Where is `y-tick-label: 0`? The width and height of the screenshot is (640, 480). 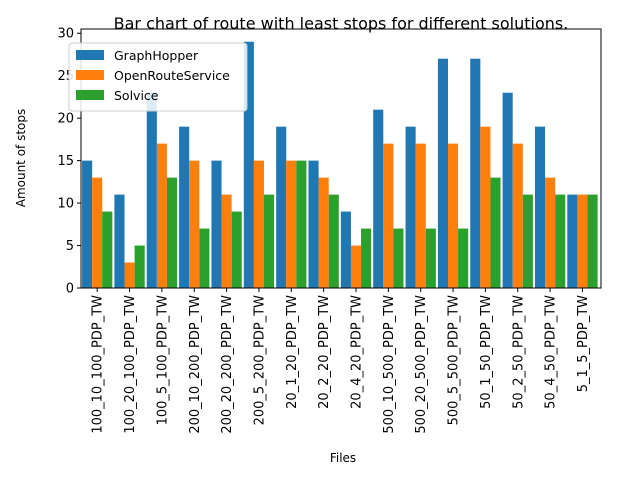
y-tick-label: 0 is located at coordinates (70, 289).